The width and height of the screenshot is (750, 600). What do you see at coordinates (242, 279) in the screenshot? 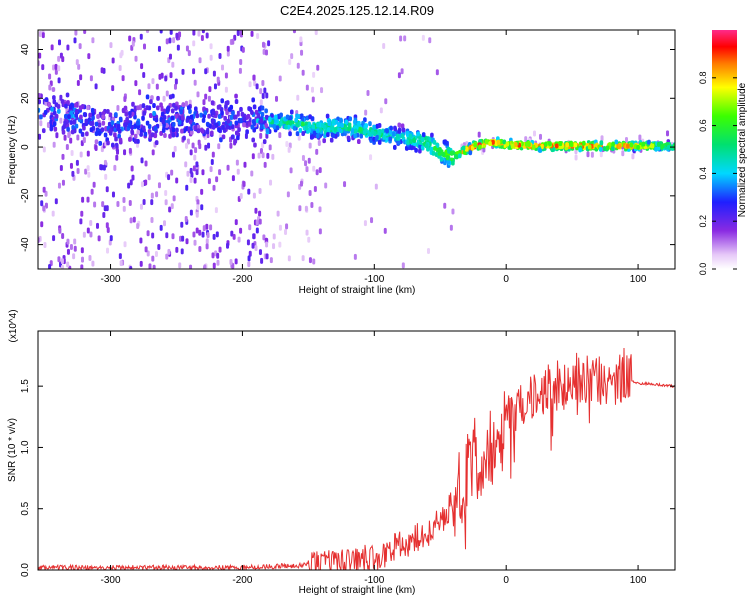
I see `x-tick-label: -200` at bounding box center [242, 279].